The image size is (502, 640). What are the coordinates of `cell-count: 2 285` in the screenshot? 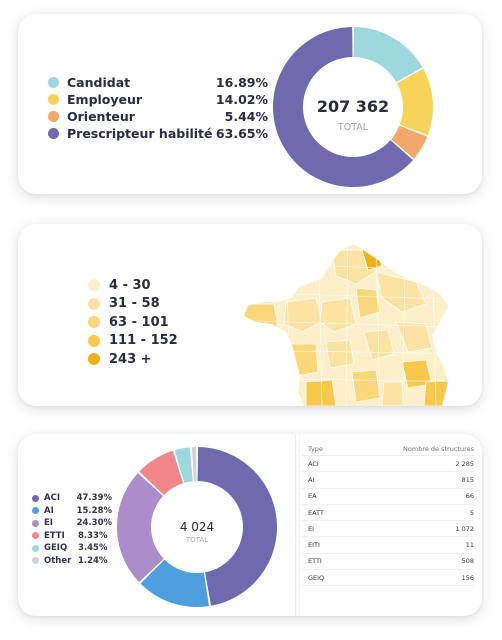 It's located at (464, 463).